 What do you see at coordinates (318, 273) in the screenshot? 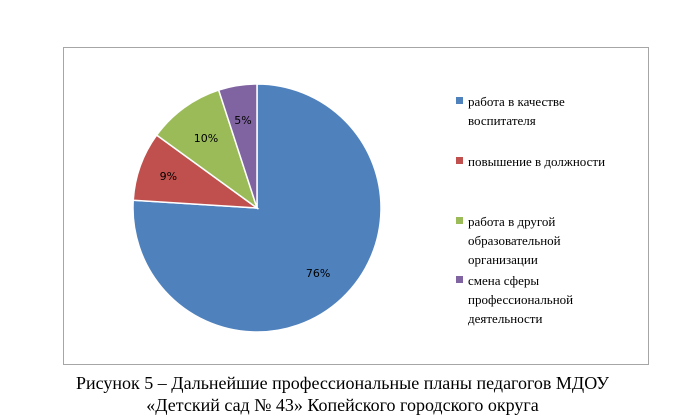
I see `pie-data-label: 76%` at bounding box center [318, 273].